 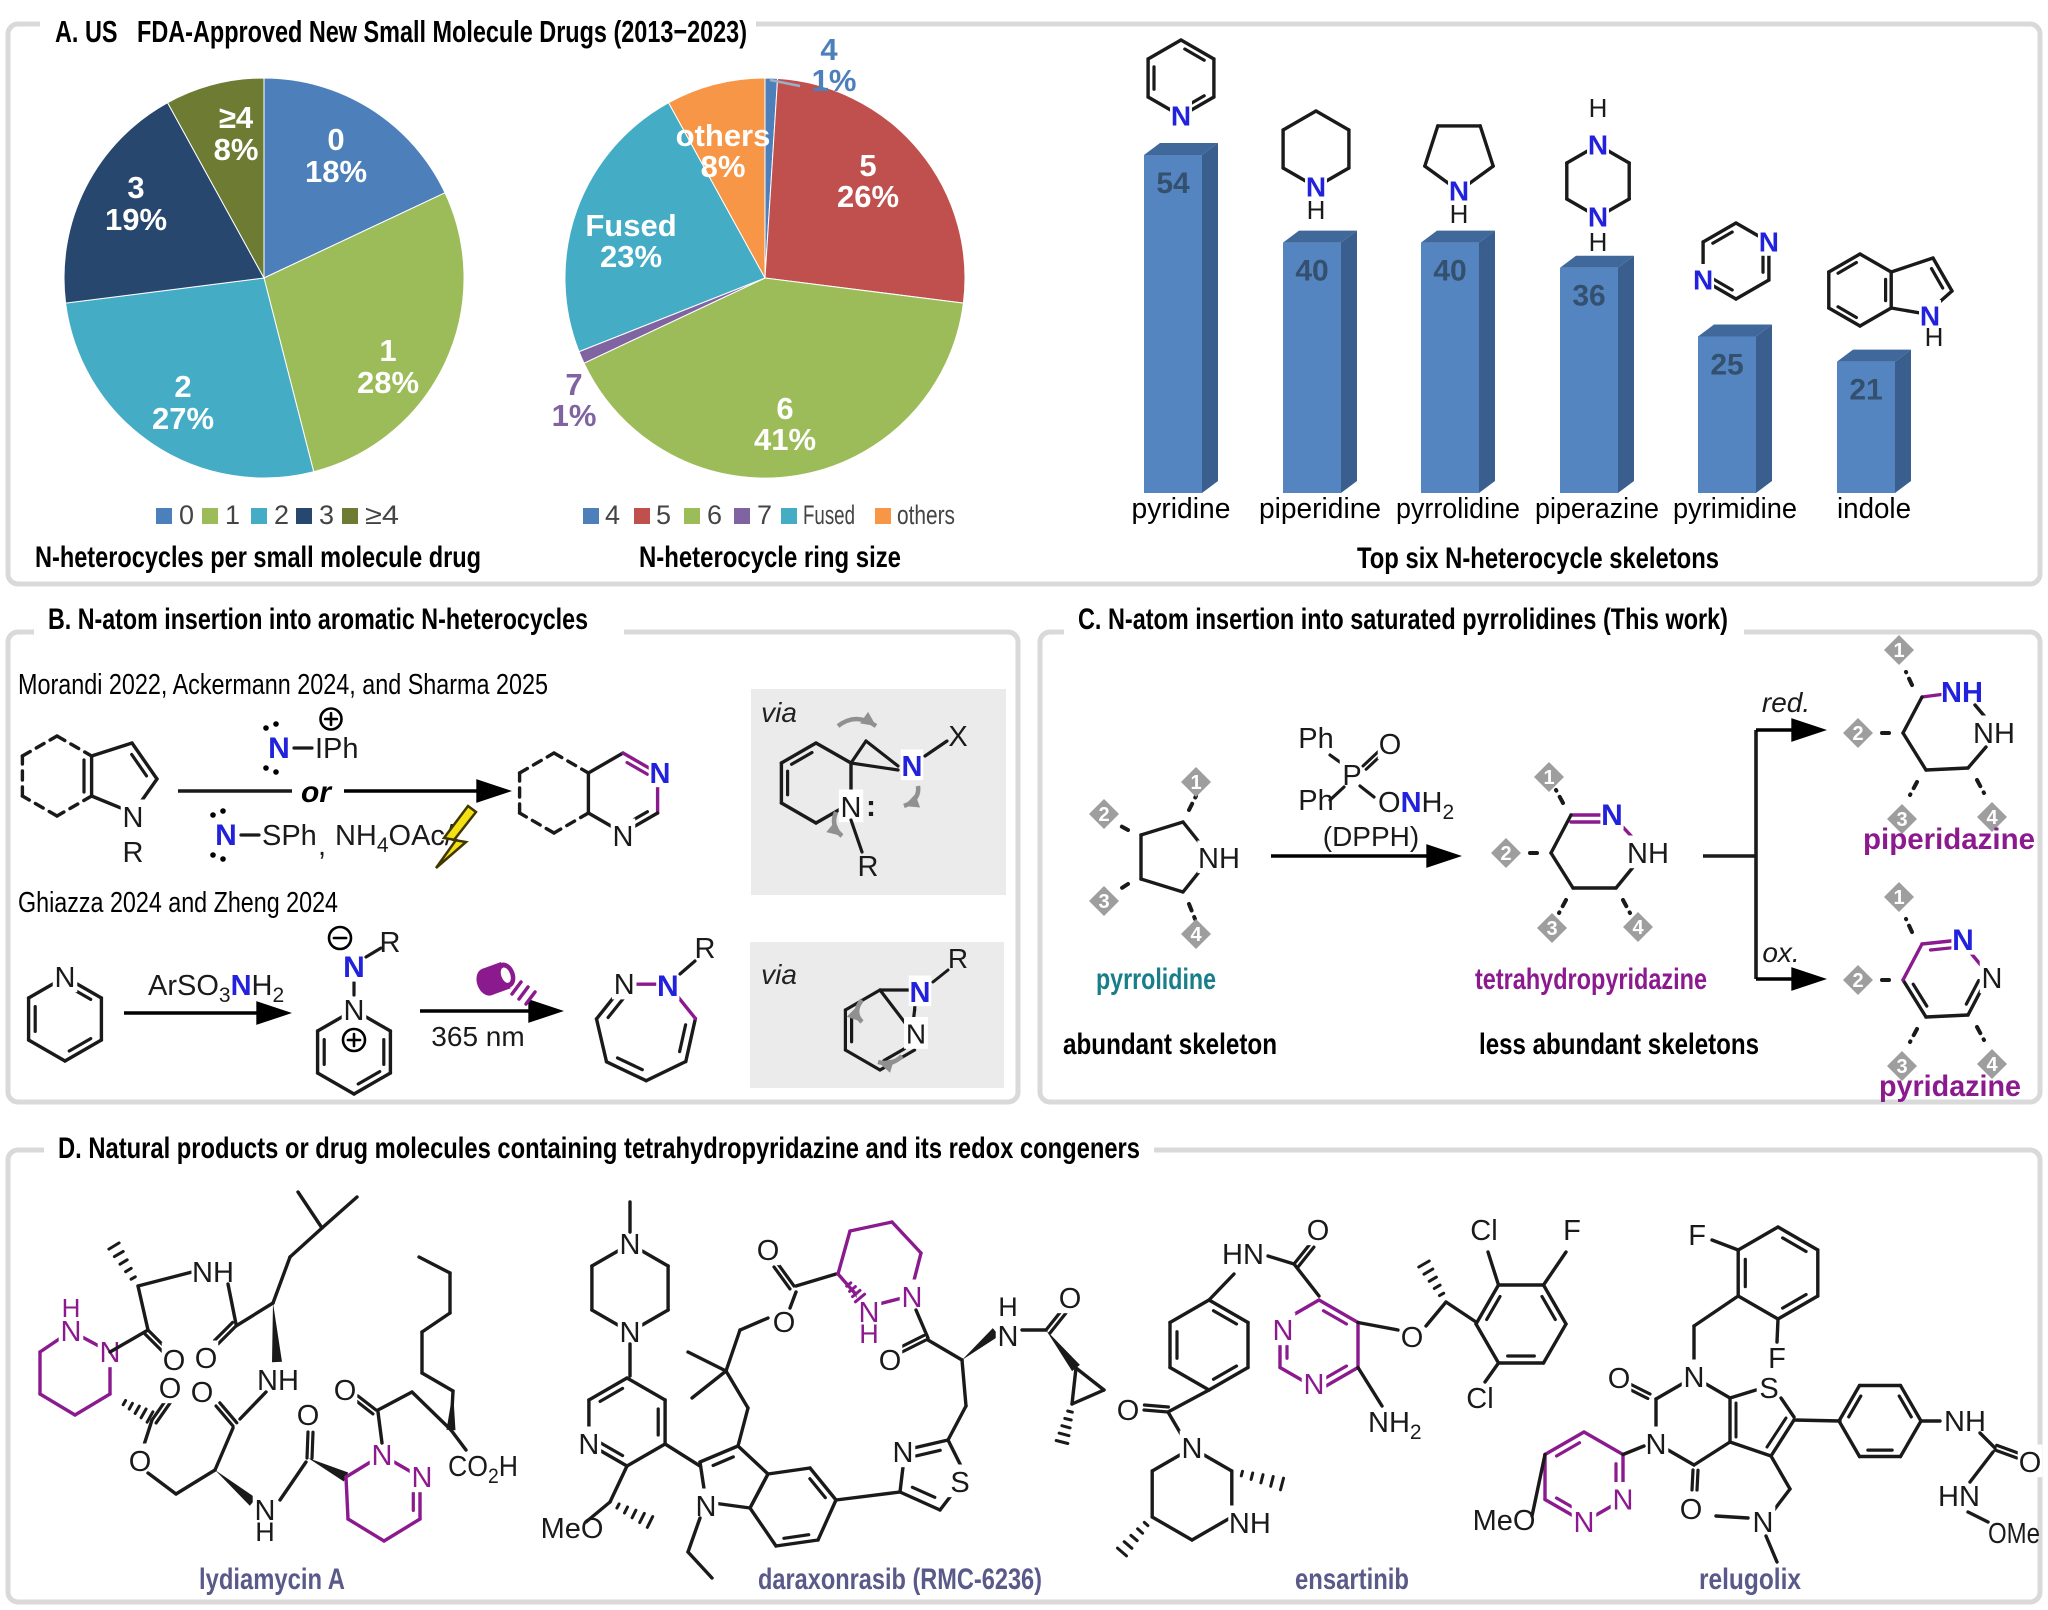 What do you see at coordinates (574, 415) in the screenshot?
I see `svg-text: 1%` at bounding box center [574, 415].